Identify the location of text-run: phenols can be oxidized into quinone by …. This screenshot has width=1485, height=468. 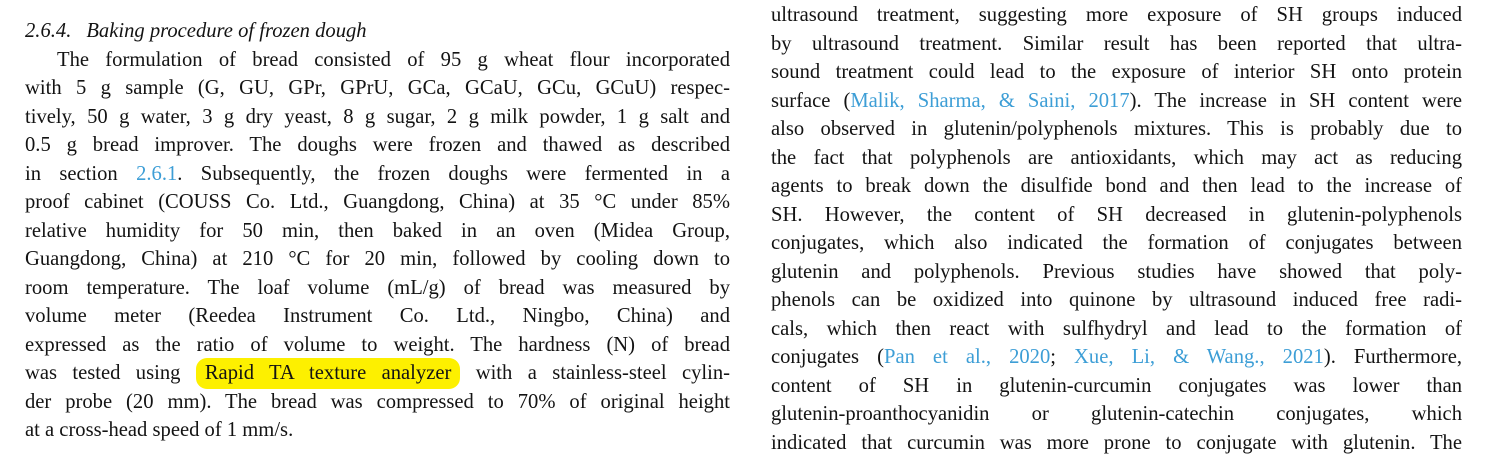
(1116, 300).